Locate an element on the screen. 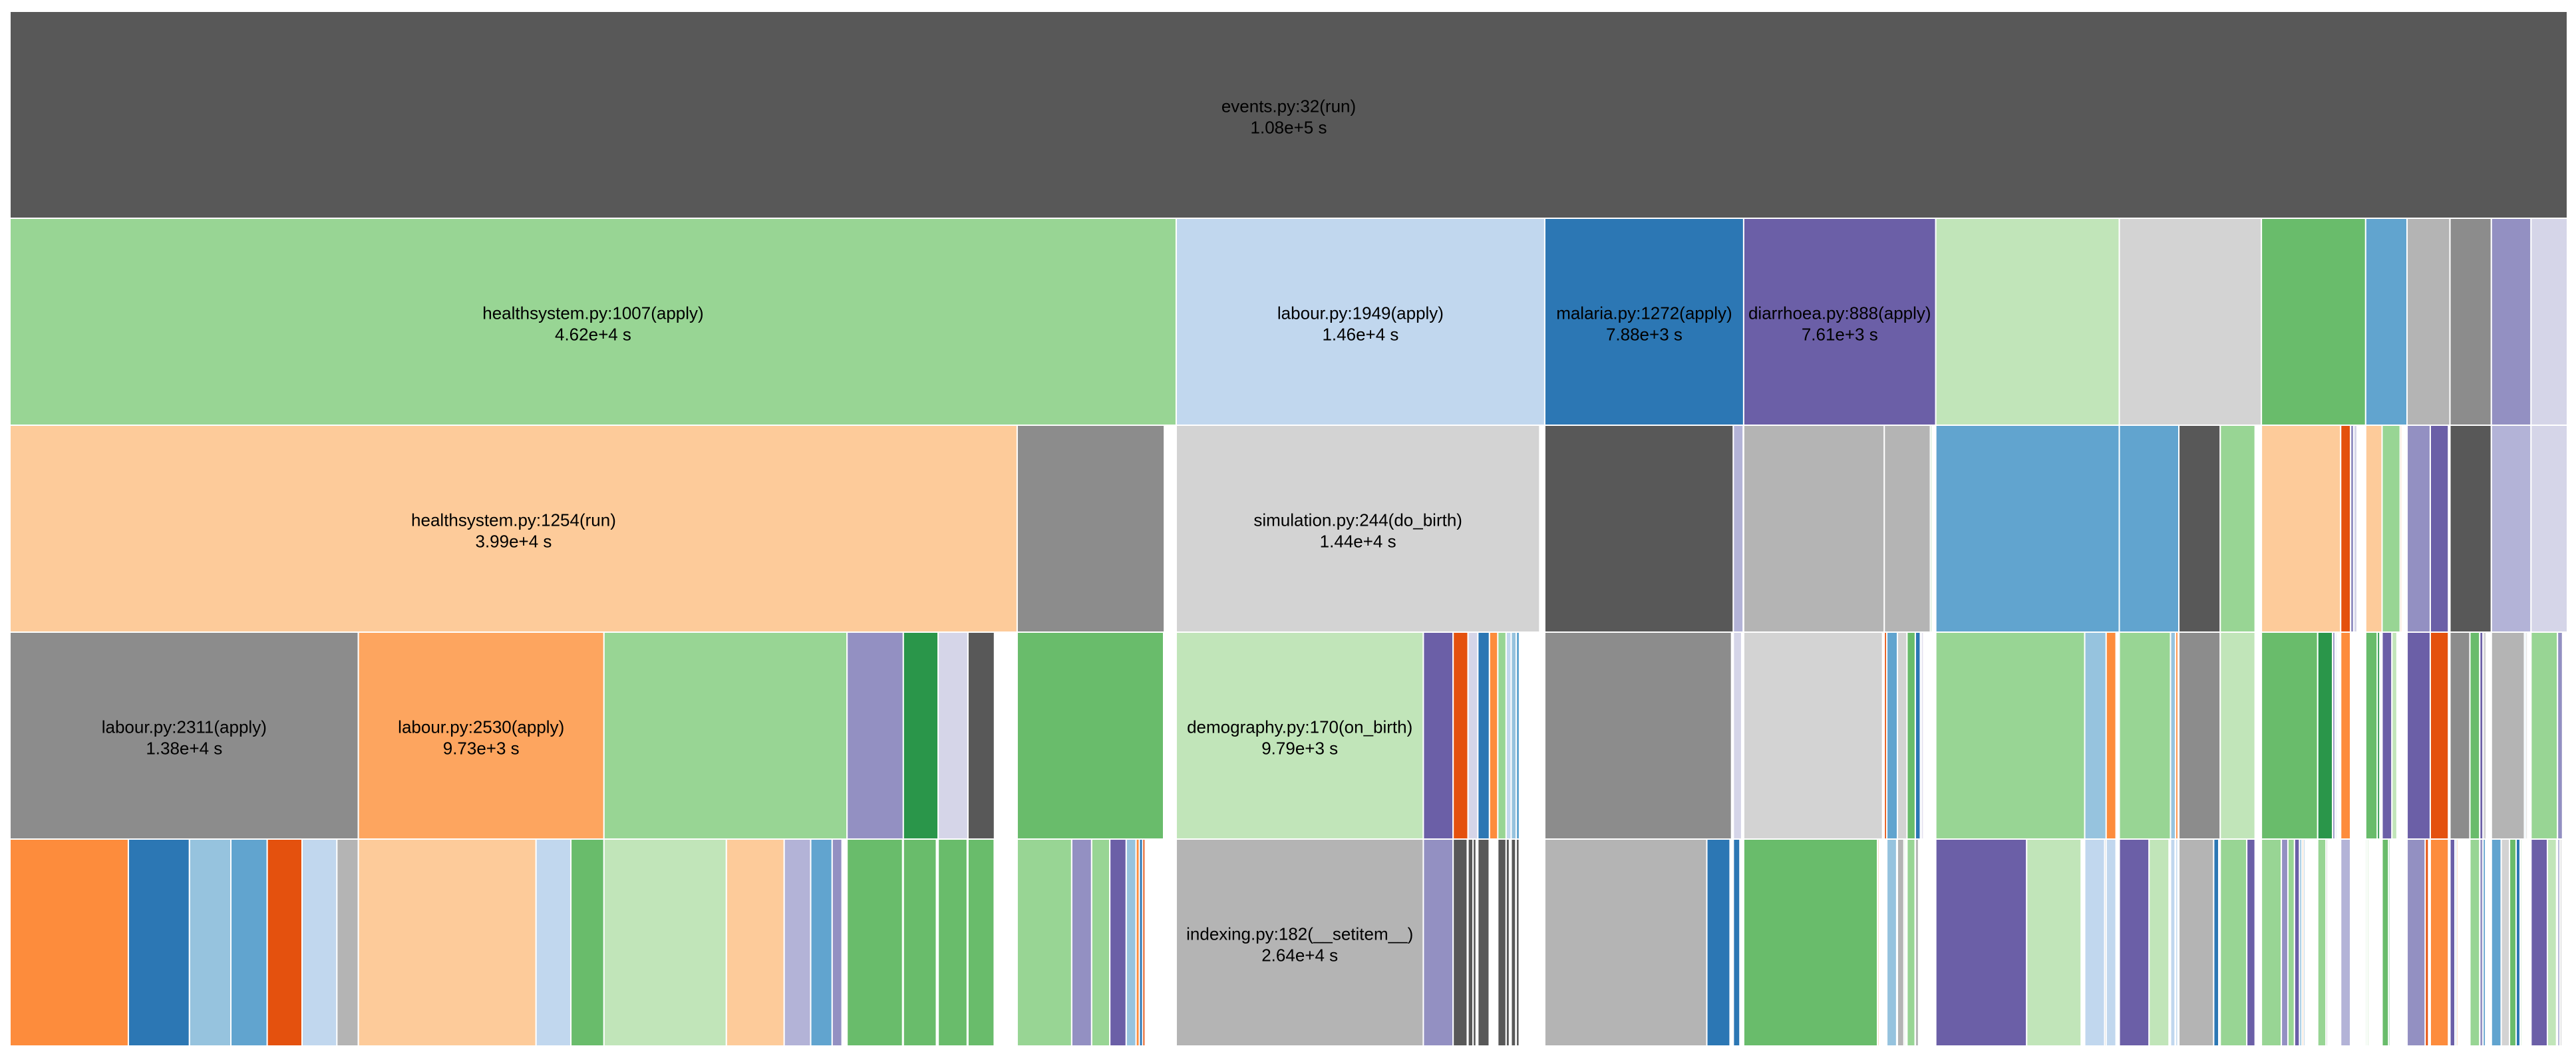 This screenshot has width=2576, height=1058. function-block: healthsystem.py:1007(apply)4.62e+4 s is located at coordinates (593, 322).